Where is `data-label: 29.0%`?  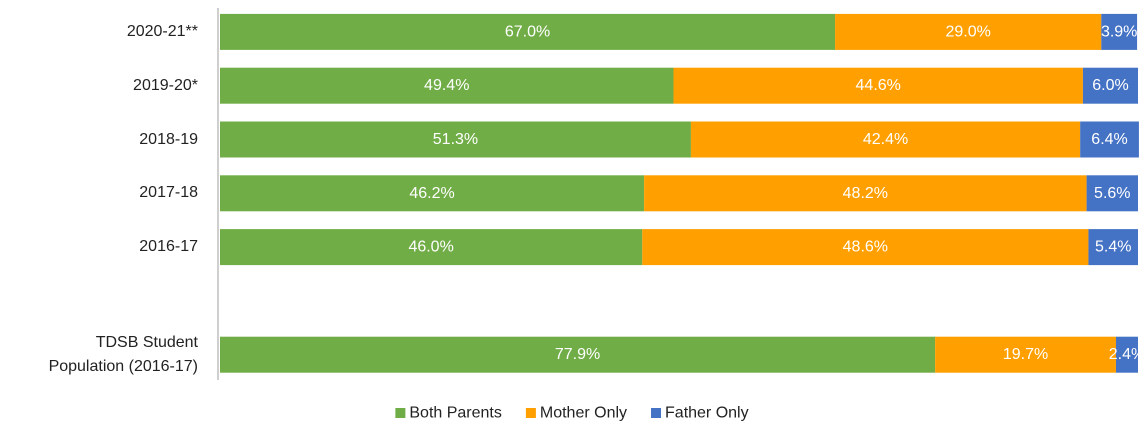 data-label: 29.0% is located at coordinates (967, 31).